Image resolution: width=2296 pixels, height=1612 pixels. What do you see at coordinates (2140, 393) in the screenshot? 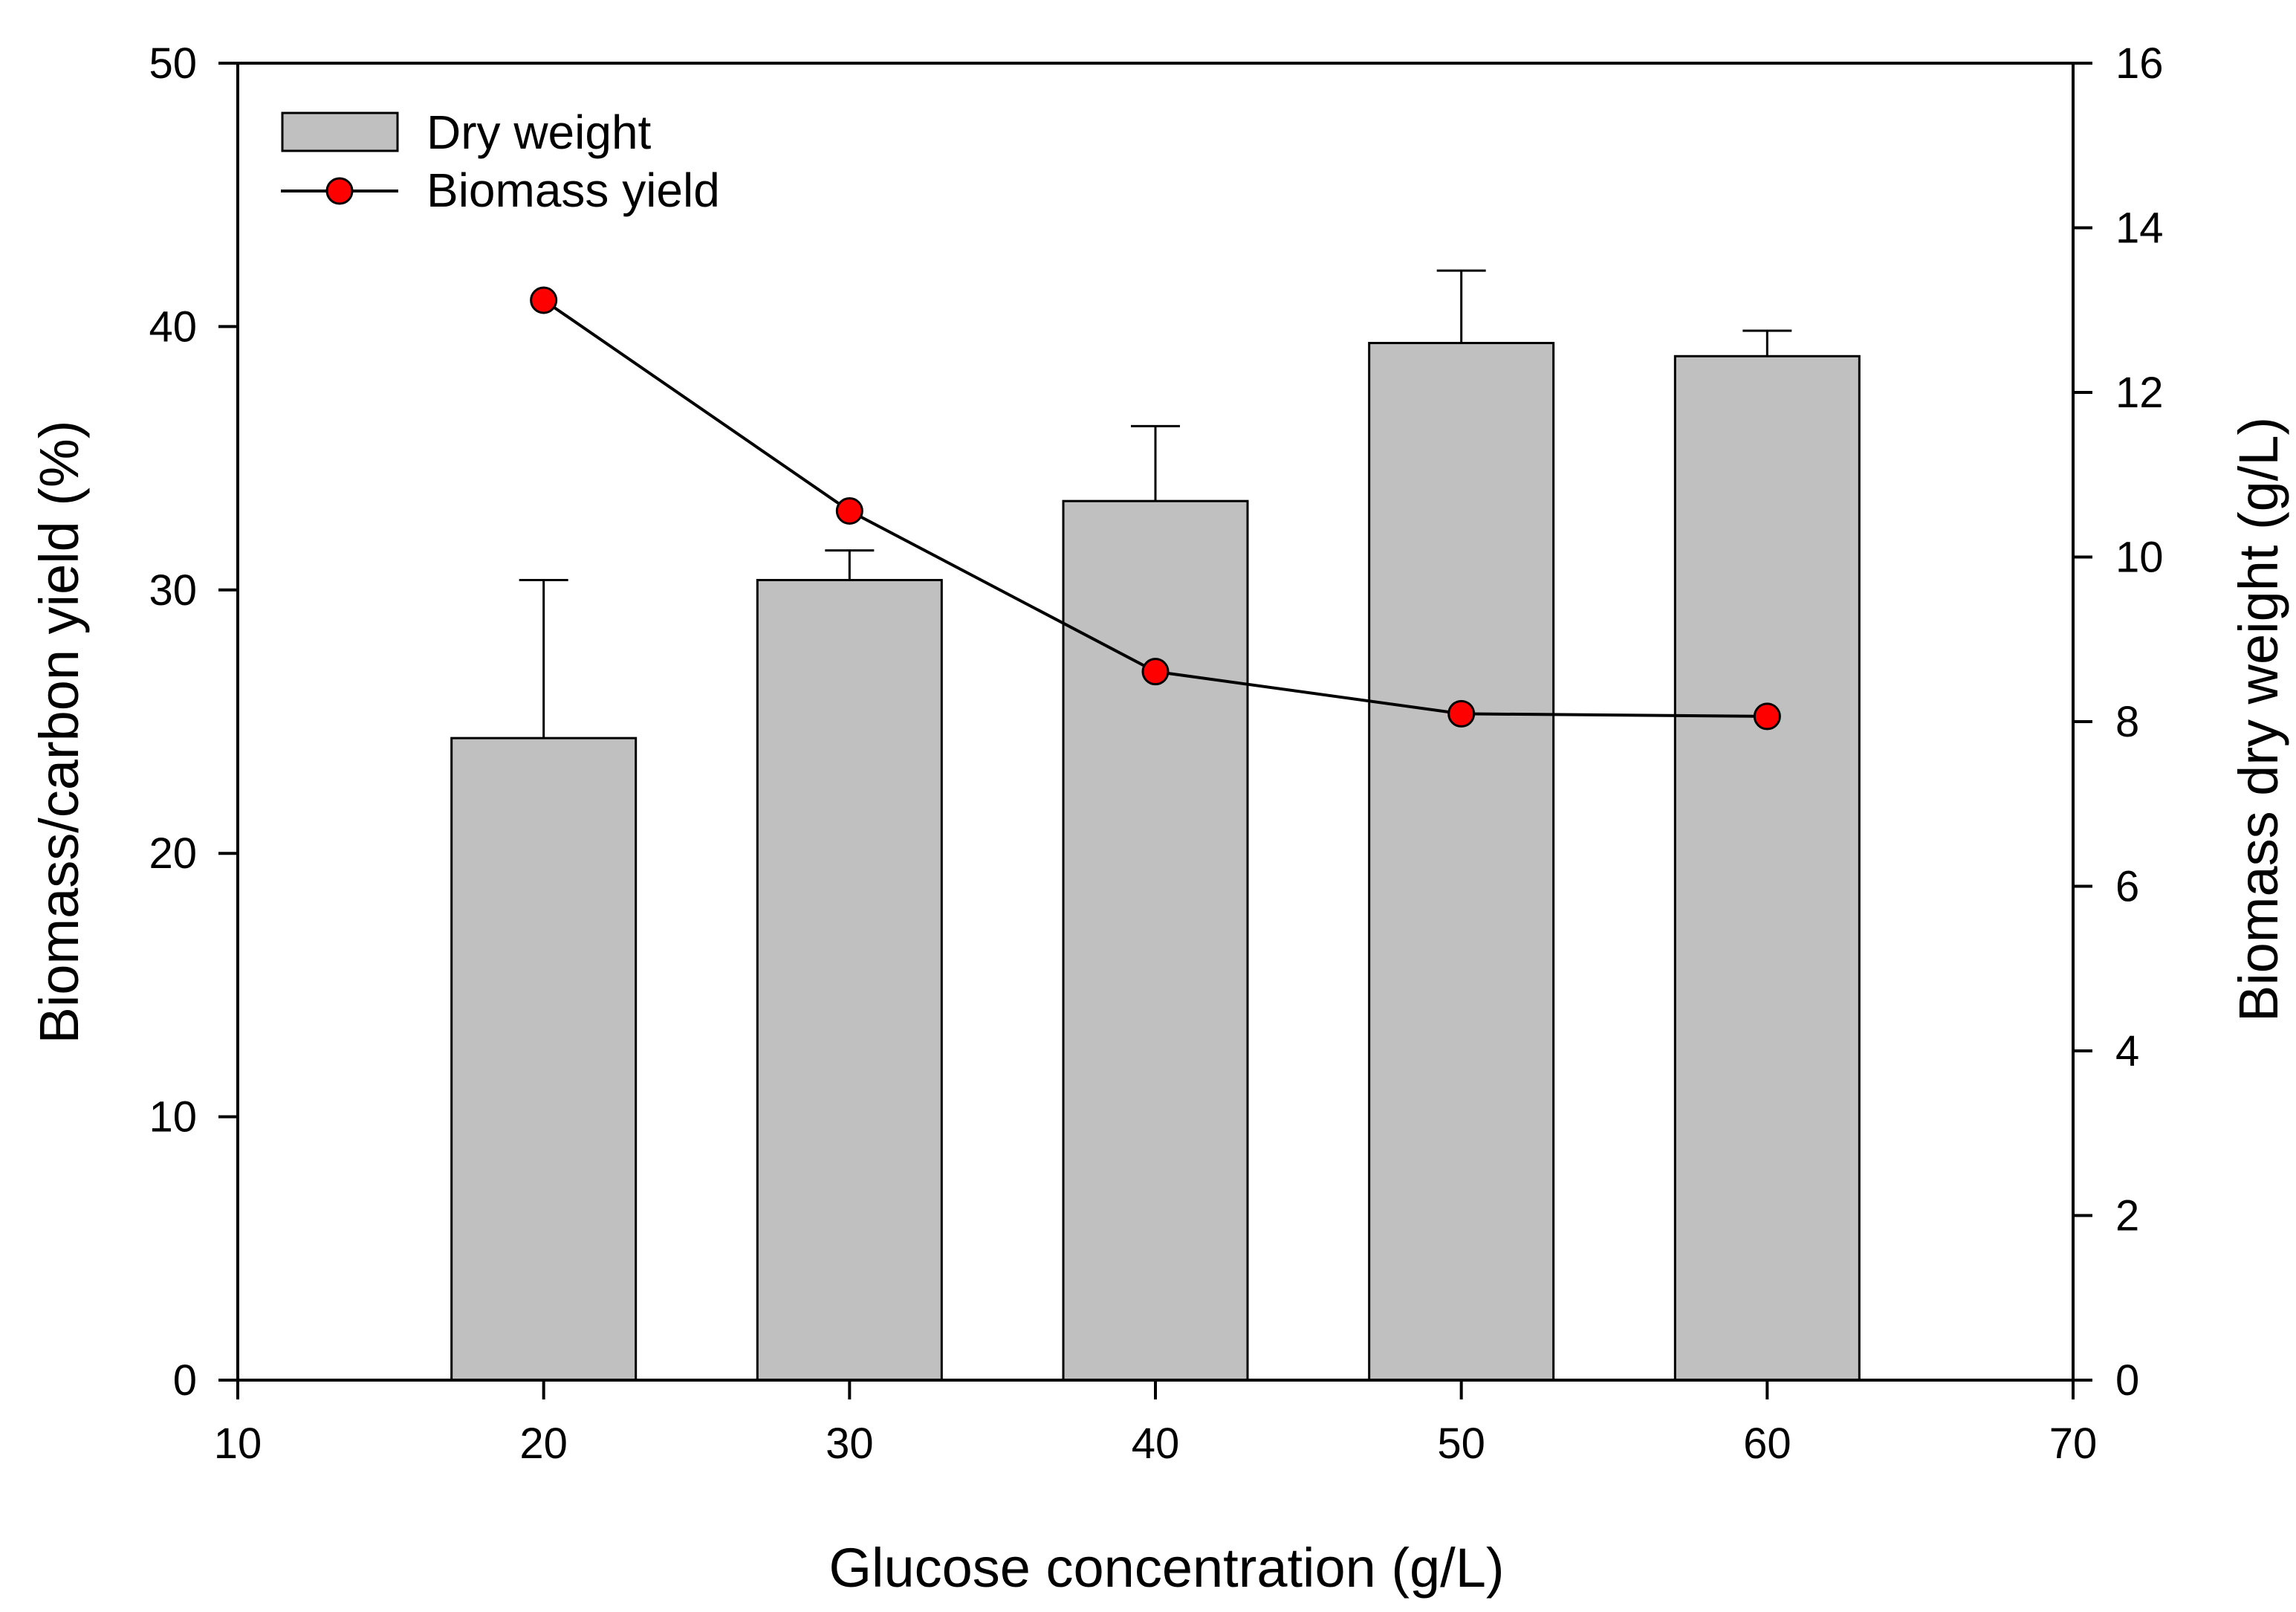
I see `y-right-tick-label-12: 12` at bounding box center [2140, 393].